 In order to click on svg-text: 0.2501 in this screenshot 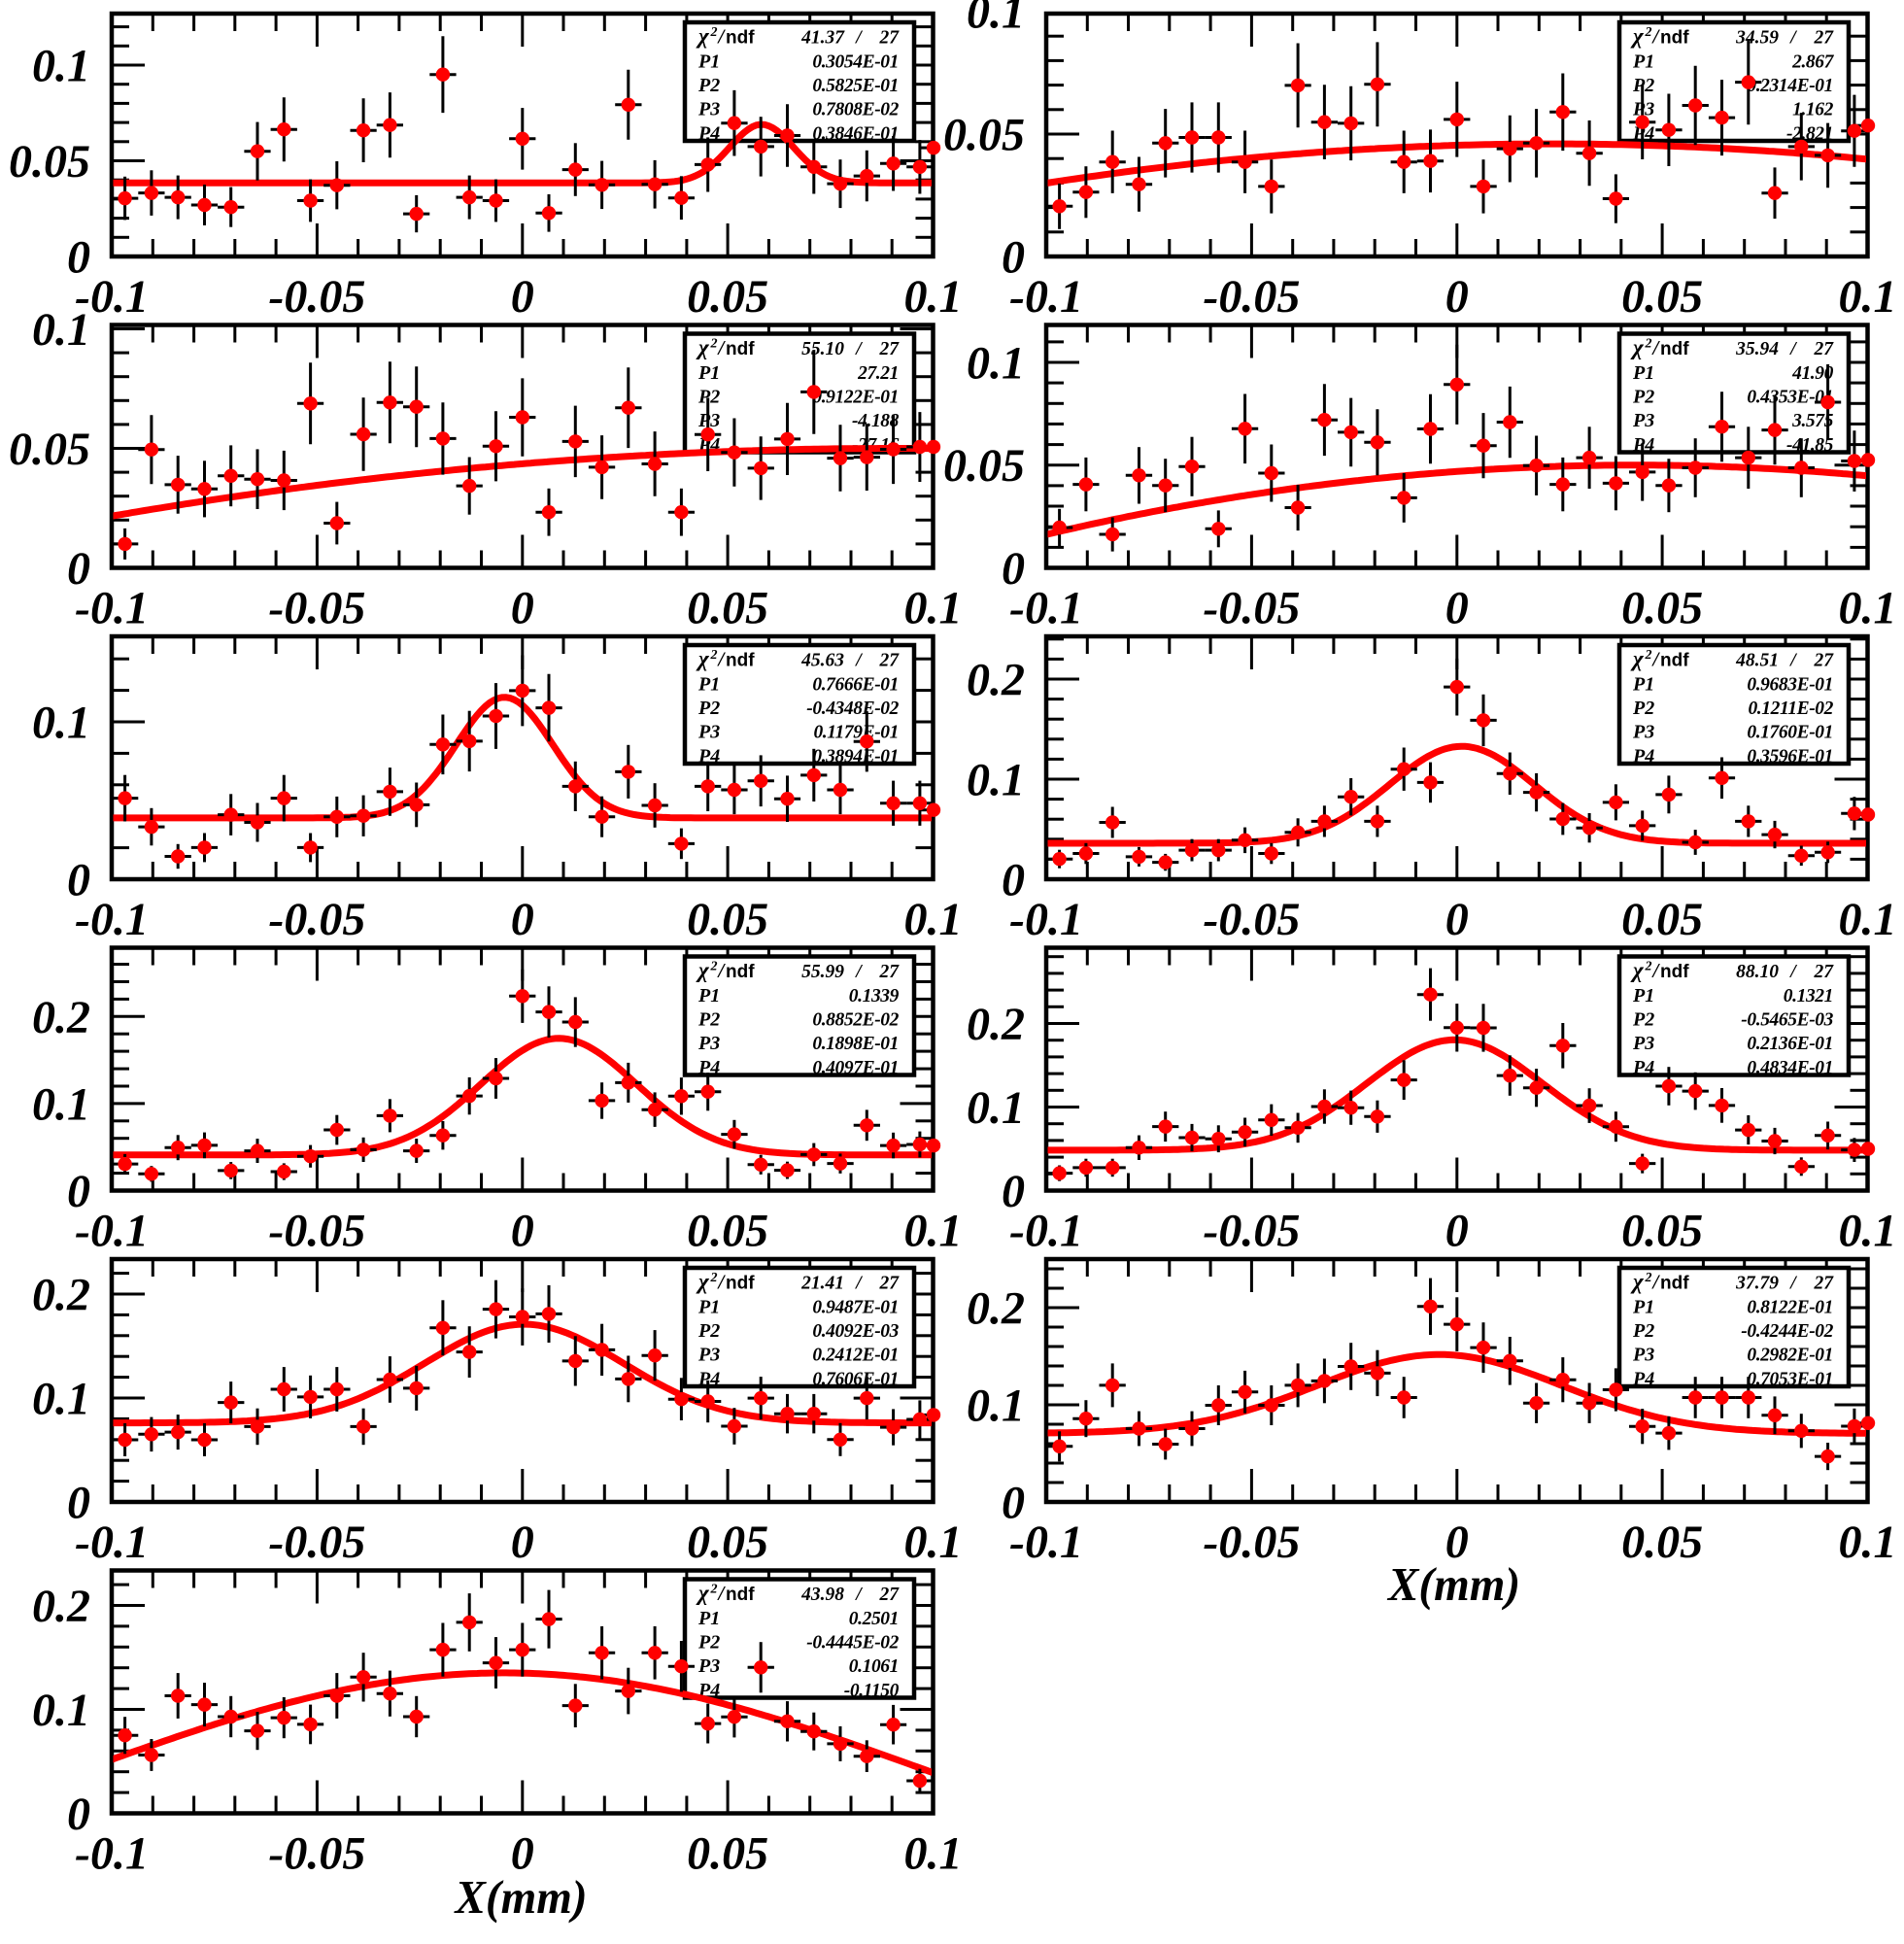, I will do `click(874, 1619)`.